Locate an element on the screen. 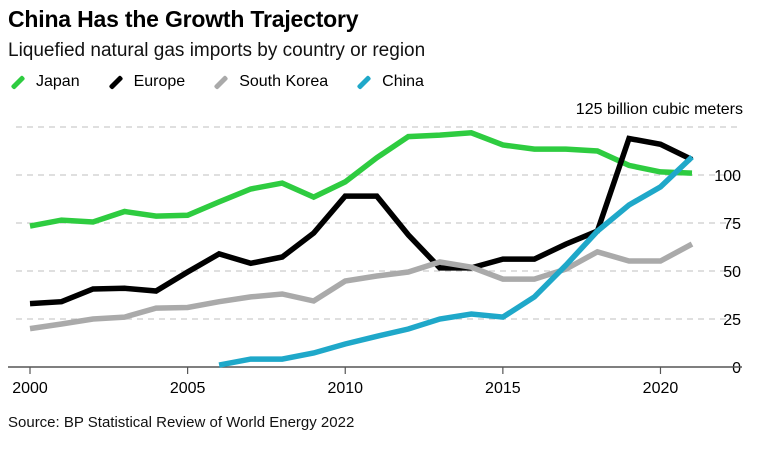 The image size is (781, 453). legend-label-south-korea: South Korea is located at coordinates (284, 81).